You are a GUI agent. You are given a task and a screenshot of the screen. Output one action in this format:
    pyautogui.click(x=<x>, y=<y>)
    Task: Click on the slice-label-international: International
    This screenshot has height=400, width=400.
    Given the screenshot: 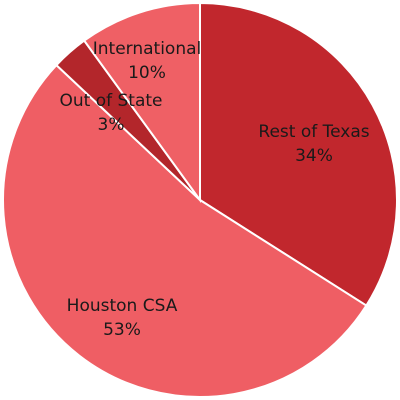 What is the action you would take?
    pyautogui.click(x=147, y=49)
    